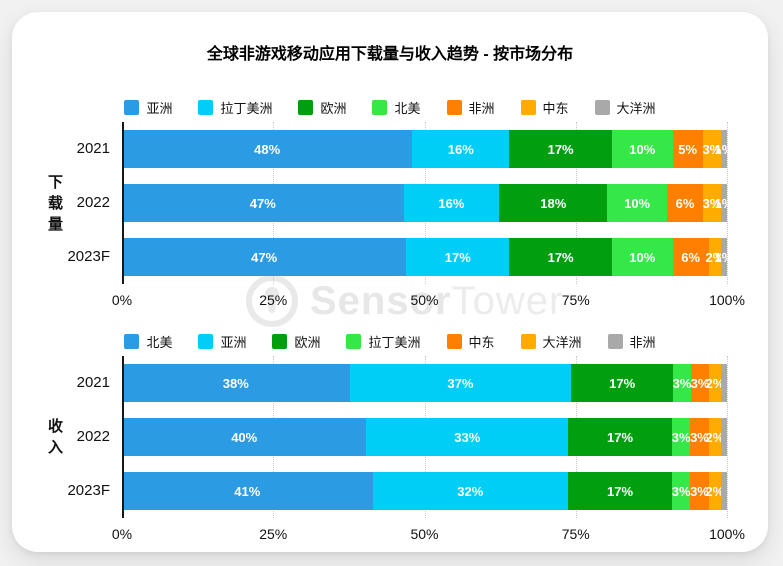 This screenshot has height=566, width=783. I want to click on x-tick-label: 25%, so click(273, 300).